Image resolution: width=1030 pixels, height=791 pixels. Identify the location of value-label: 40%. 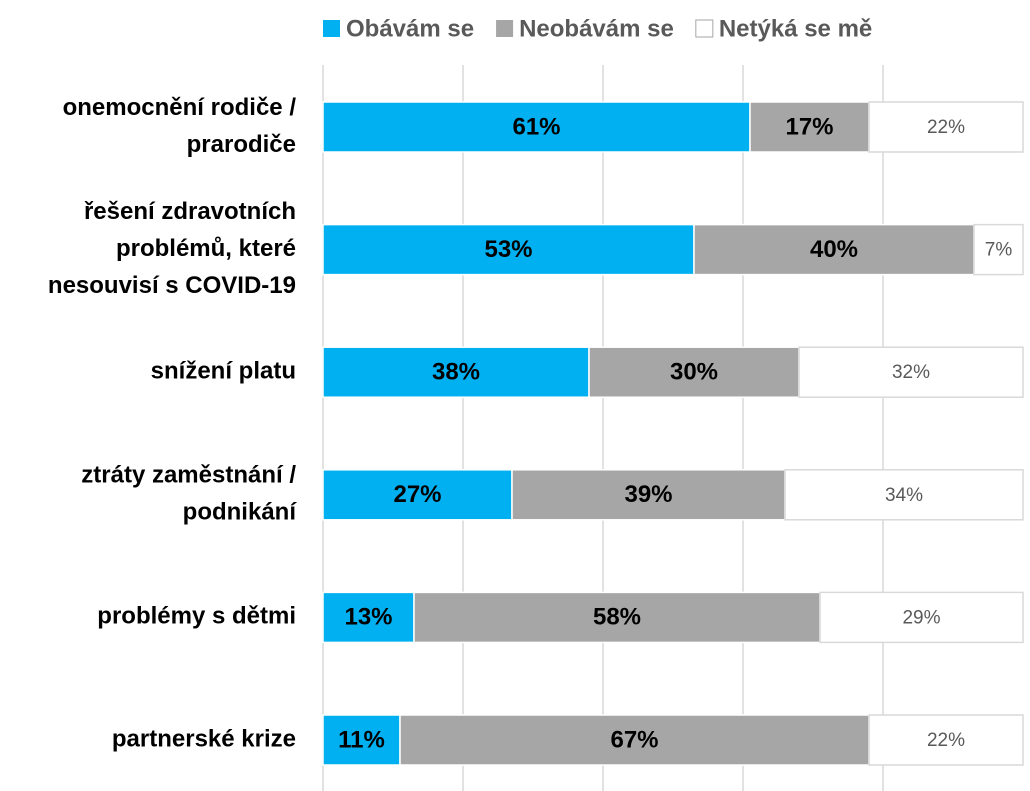
(834, 249).